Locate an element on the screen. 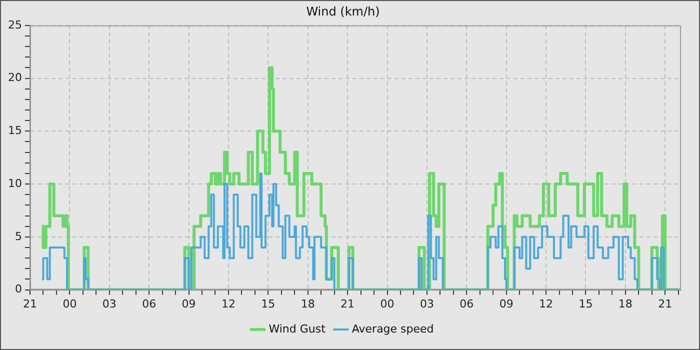  y-tick-label: 10 is located at coordinates (15, 183).